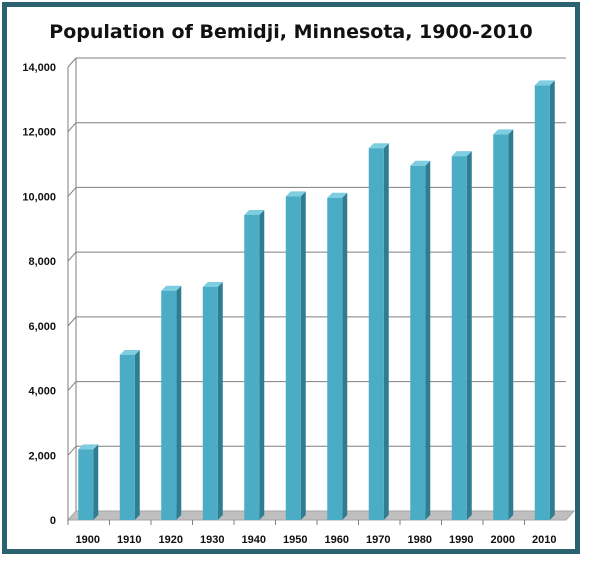 Image resolution: width=590 pixels, height=567 pixels. I want to click on bar-top-1960, so click(337, 195).